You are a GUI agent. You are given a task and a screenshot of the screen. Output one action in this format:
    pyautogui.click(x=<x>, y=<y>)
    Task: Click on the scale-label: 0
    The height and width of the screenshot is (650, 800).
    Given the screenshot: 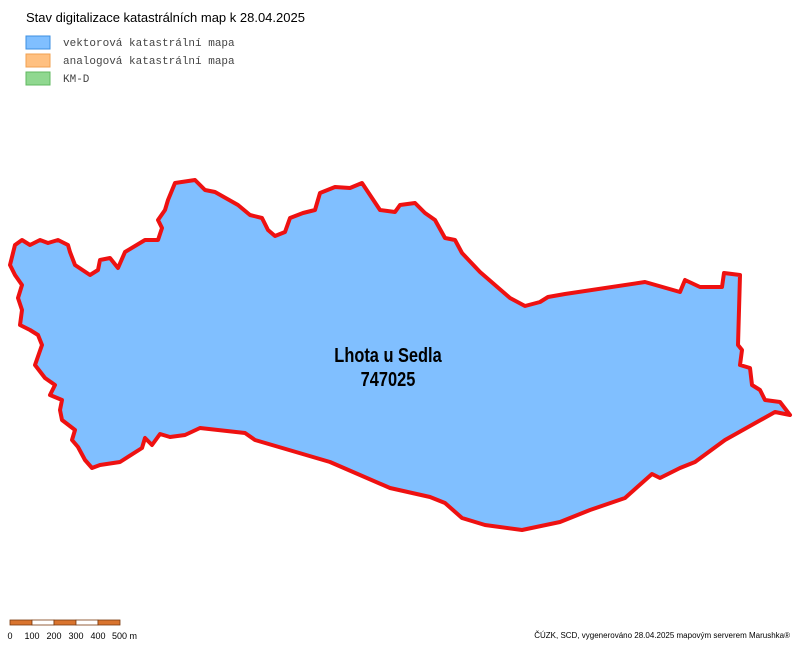 What is the action you would take?
    pyautogui.click(x=9, y=636)
    